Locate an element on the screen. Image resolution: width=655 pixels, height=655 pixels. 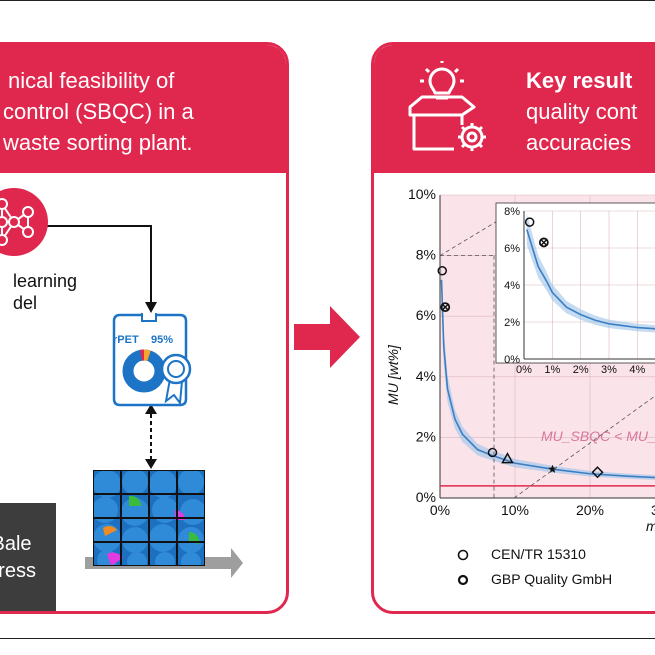
main-y-tick-label: 2% is located at coordinates (426, 436).